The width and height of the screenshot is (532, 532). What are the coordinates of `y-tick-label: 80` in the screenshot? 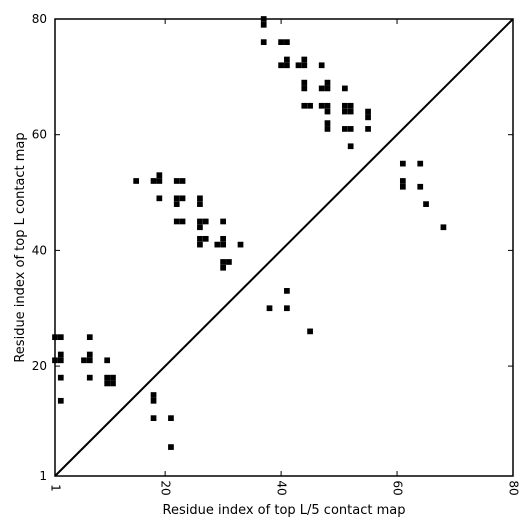 It's located at (39, 19).